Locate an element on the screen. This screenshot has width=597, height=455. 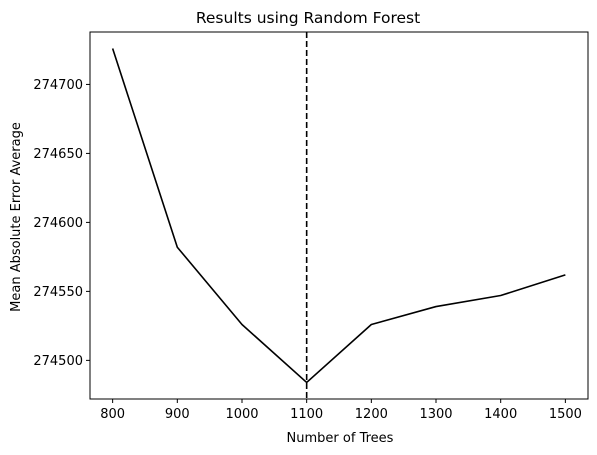
y-tick-label: 274650 is located at coordinates (58, 154).